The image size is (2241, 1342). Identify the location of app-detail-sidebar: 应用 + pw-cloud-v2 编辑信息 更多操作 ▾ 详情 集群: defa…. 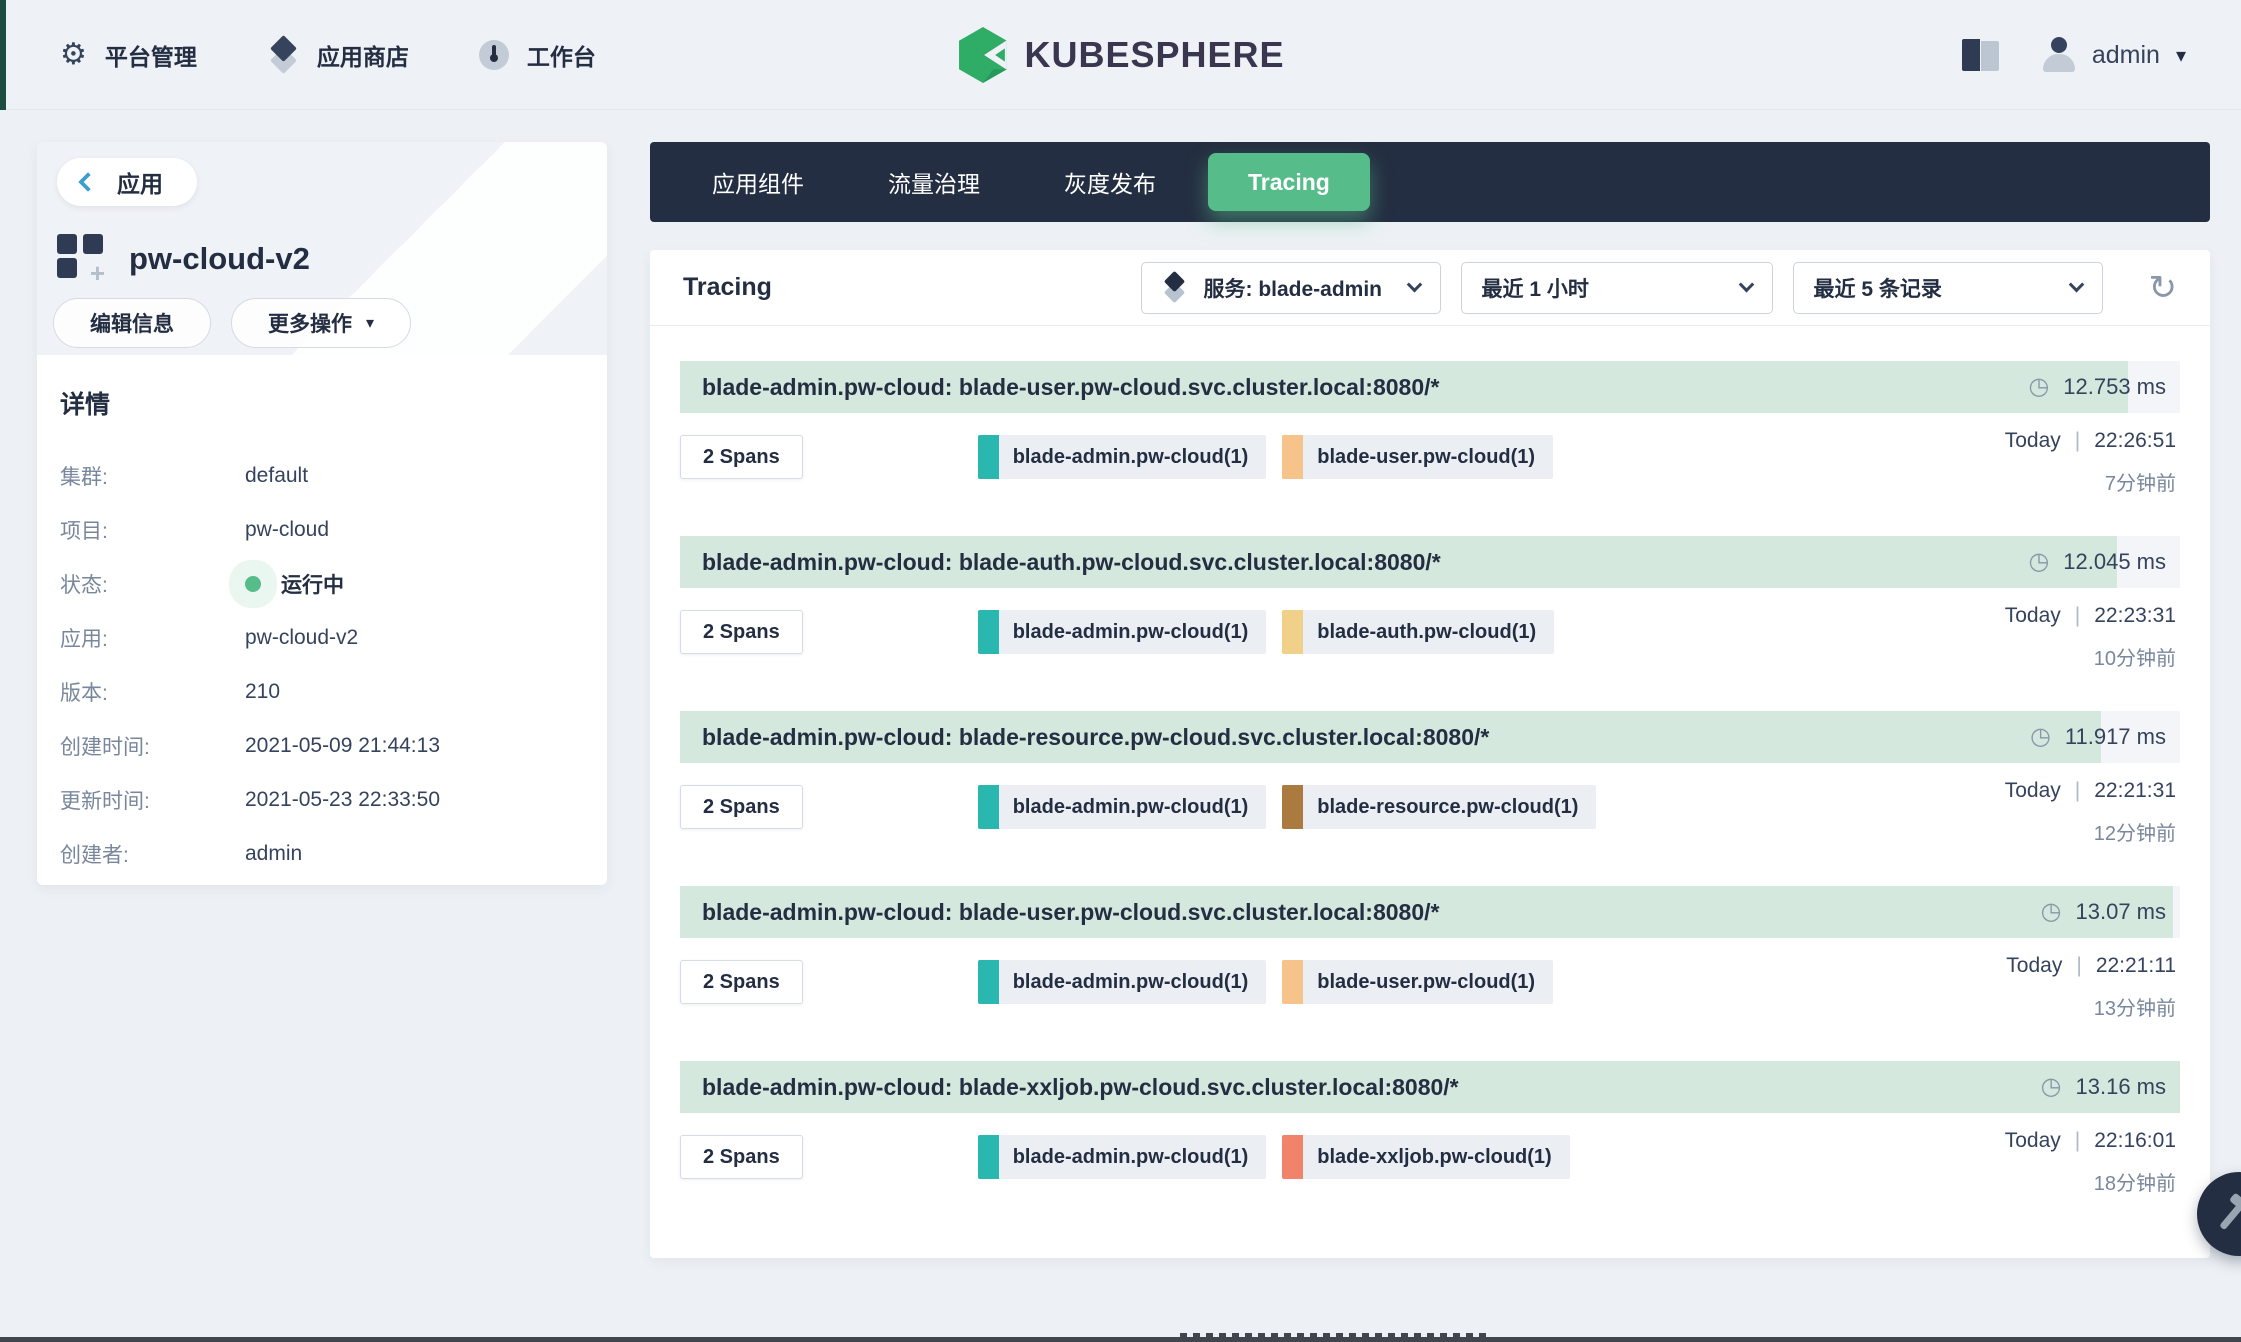
(322, 513).